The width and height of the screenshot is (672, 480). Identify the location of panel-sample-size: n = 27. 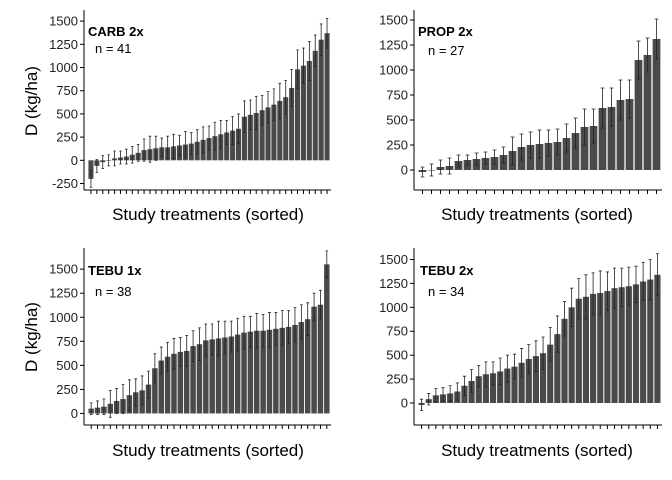
(446, 50).